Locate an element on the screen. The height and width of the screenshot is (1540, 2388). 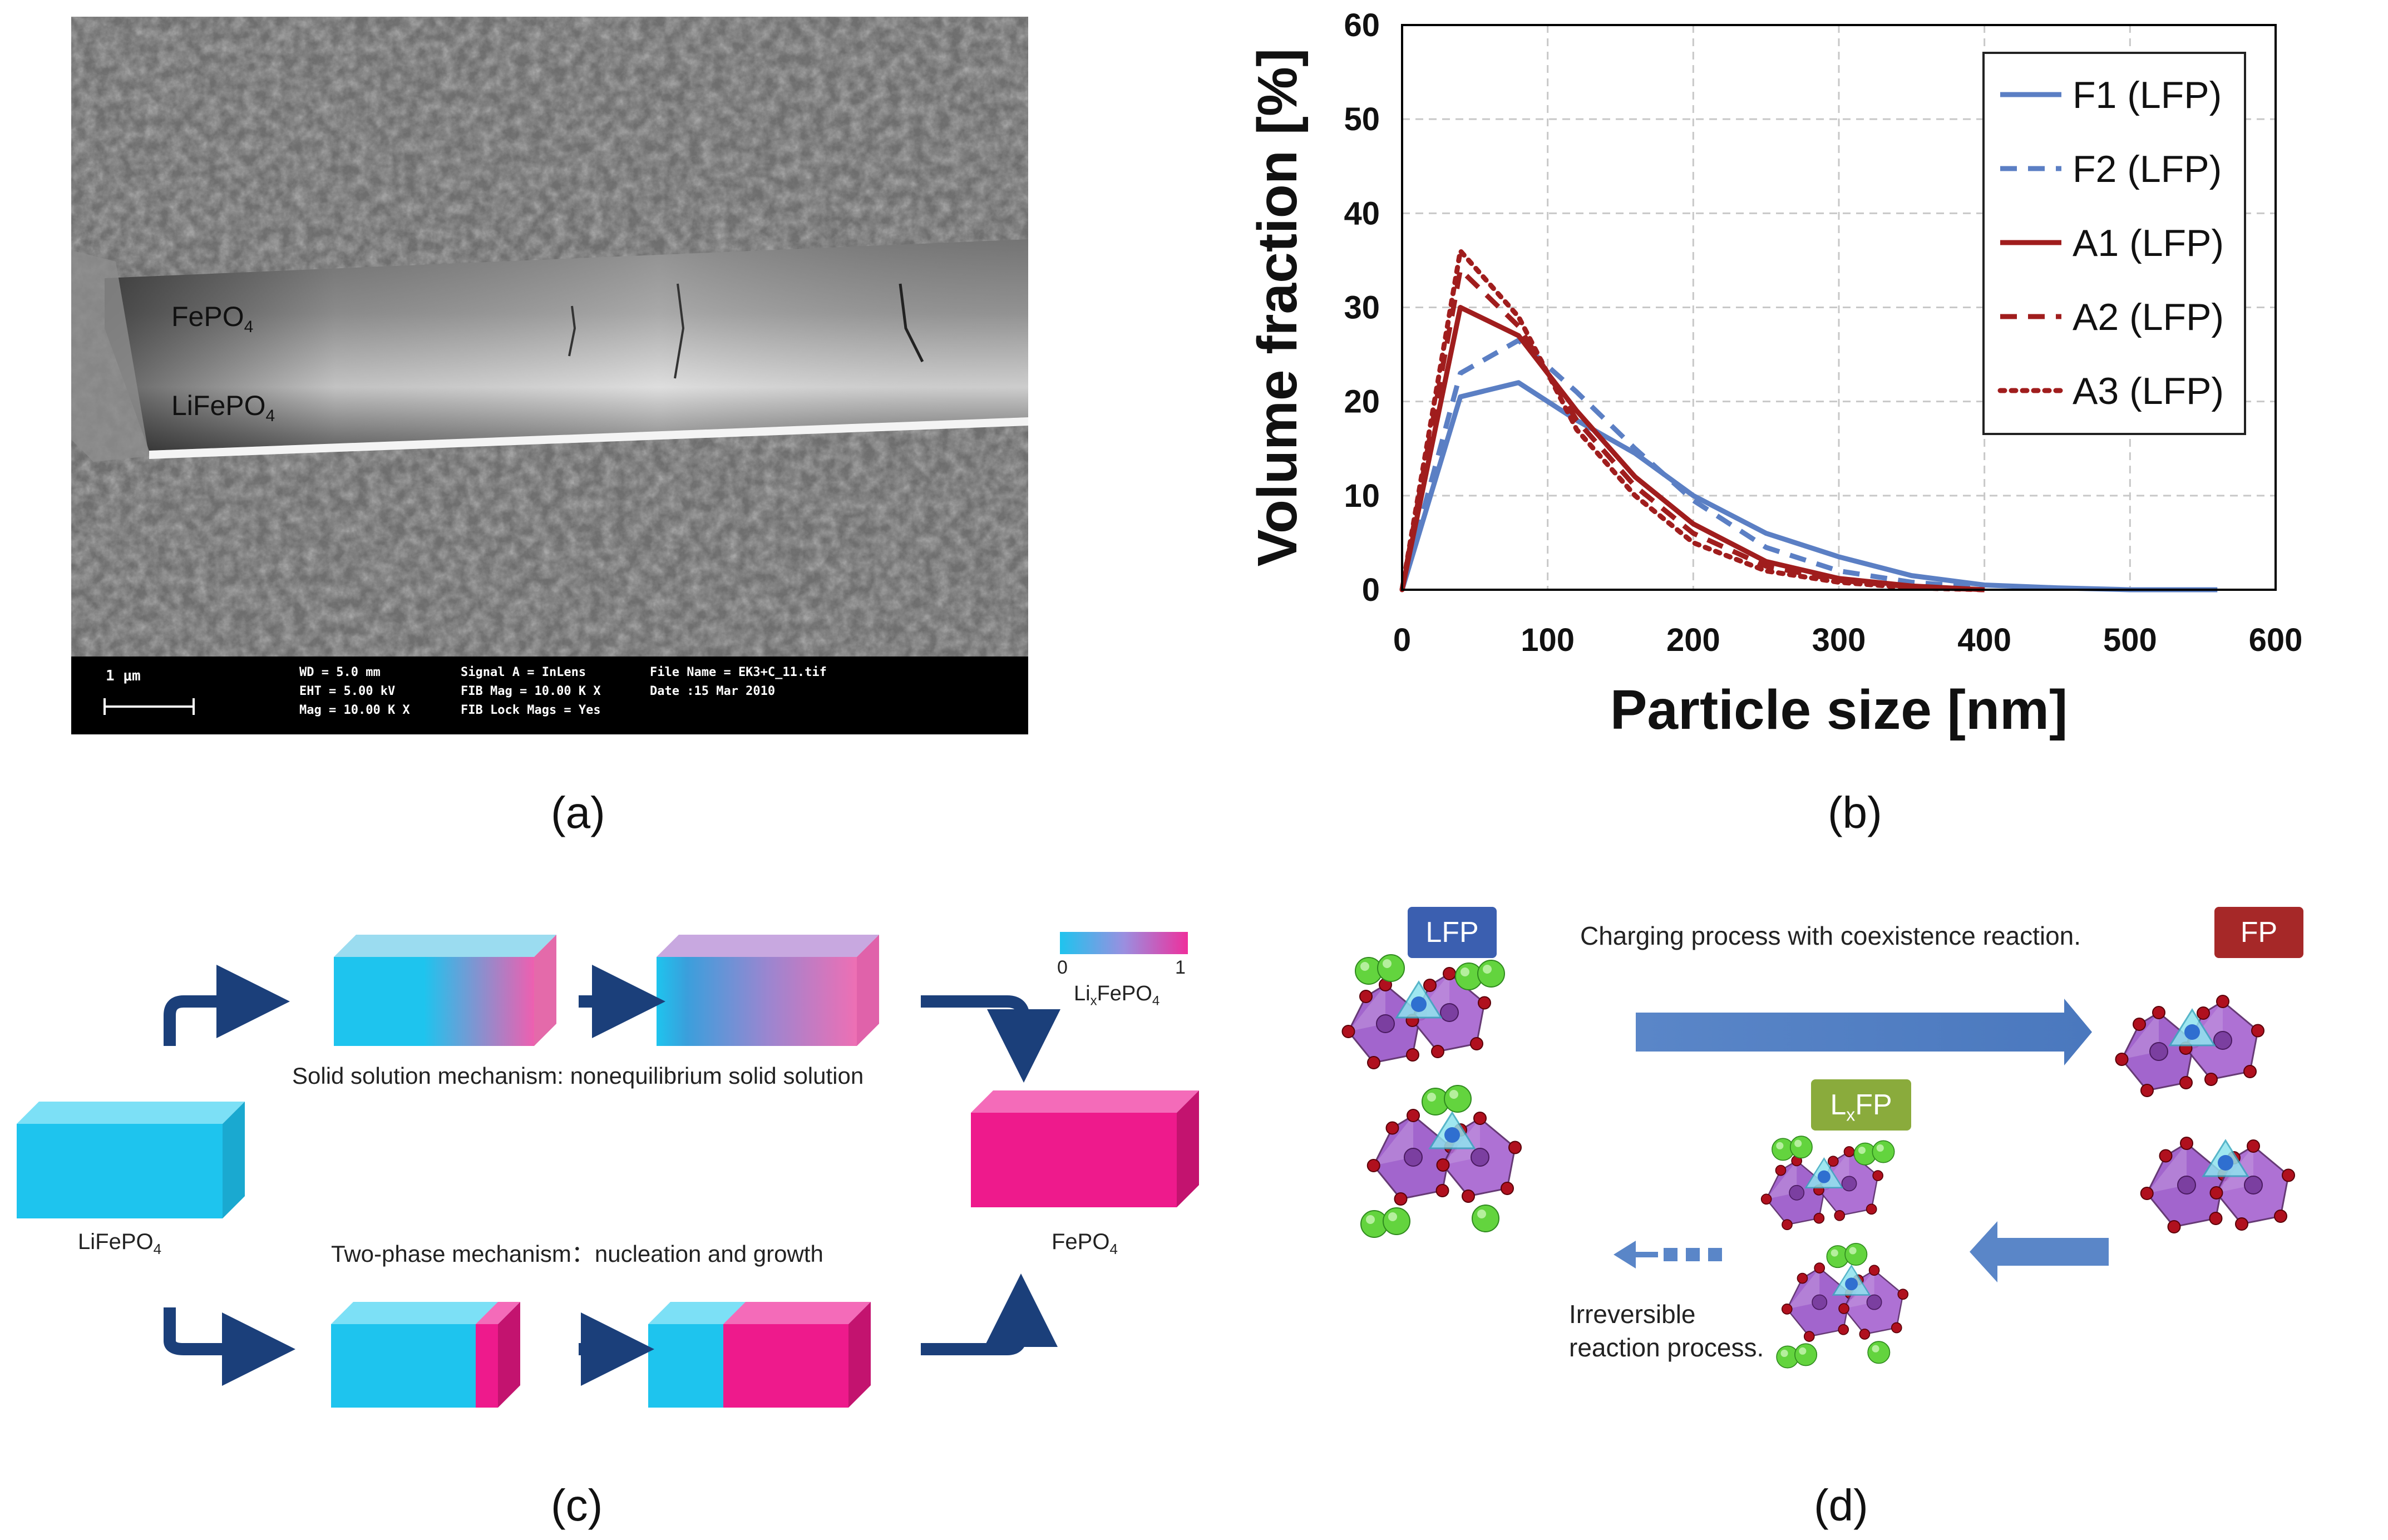
x-tick-3: 300 is located at coordinates (1839, 640).